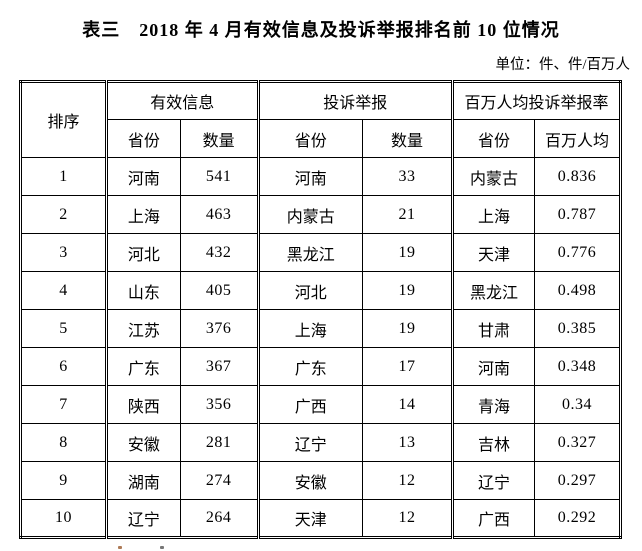 The width and height of the screenshot is (642, 551). I want to click on table-row: 3 河北 432 黑龙江 19 天津 0.776, so click(321, 252).